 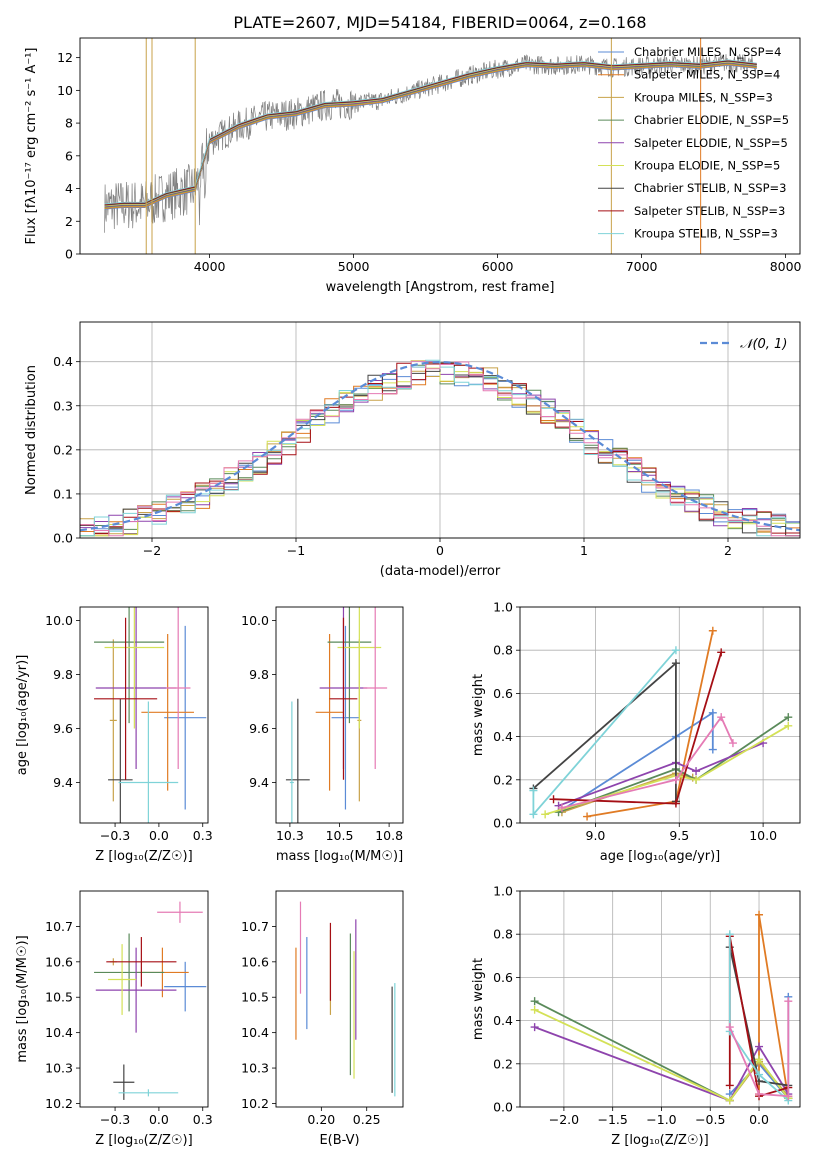 I want to click on x-tick-label: 7000, so click(x=642, y=266).